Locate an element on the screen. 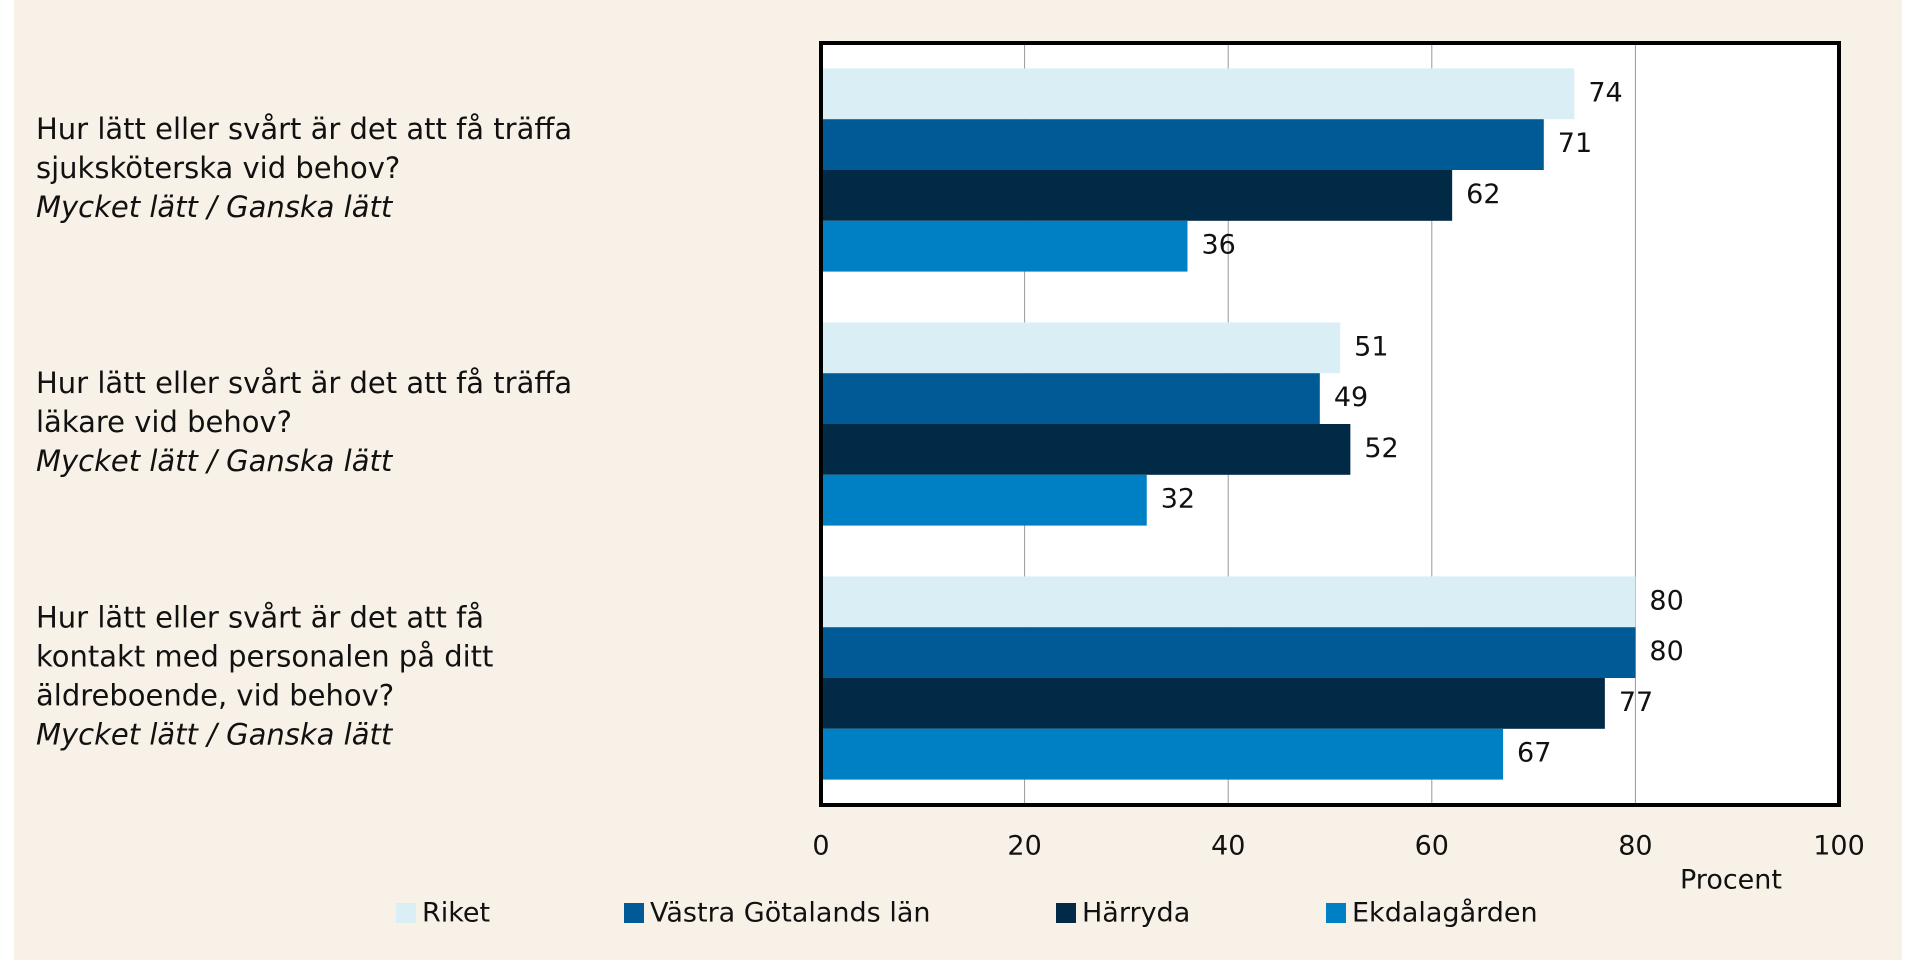 The image size is (1918, 960). legend-label: Riket is located at coordinates (456, 913).